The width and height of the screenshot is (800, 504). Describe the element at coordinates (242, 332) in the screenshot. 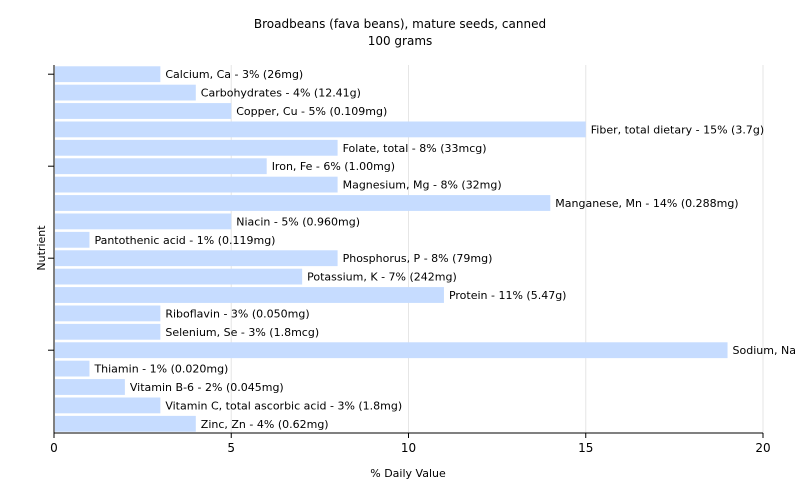

I see `data-label: Selenium, Se - 3% (1.8mcg)` at that location.